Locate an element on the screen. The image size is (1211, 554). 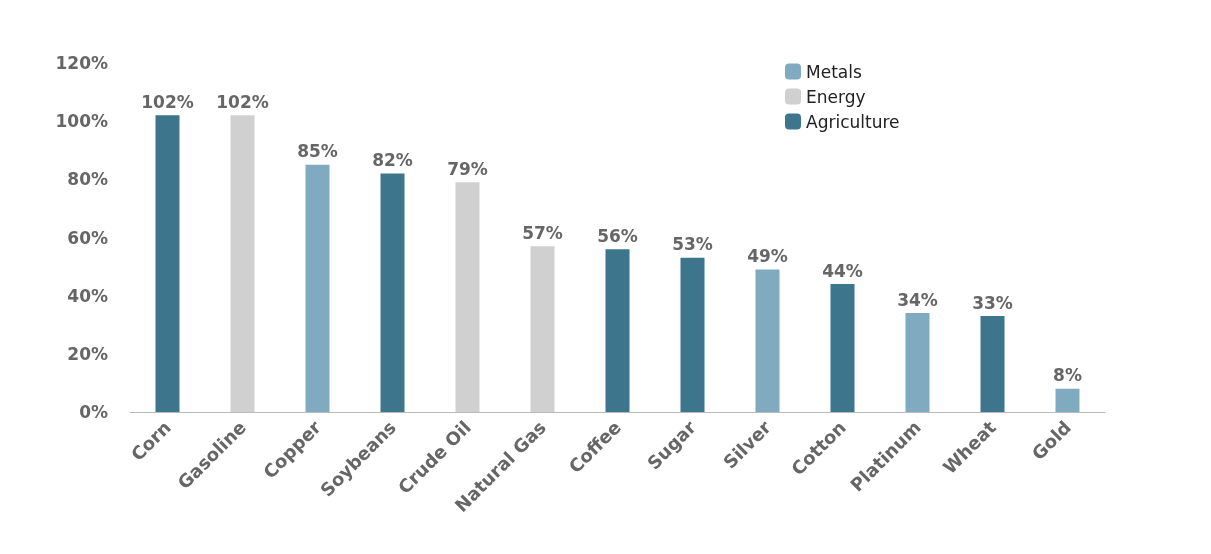
data-label: 79% is located at coordinates (467, 168).